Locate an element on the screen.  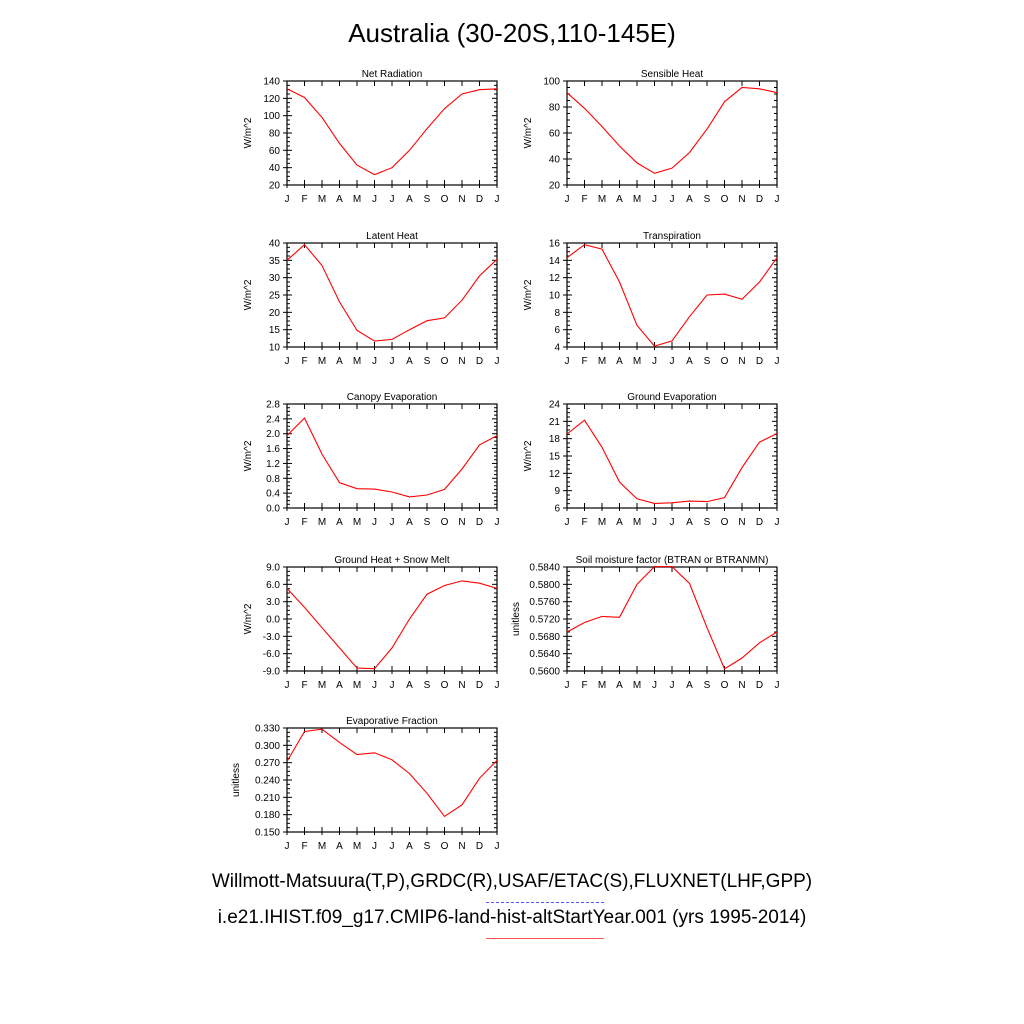
y-tick-label: 0.5680 is located at coordinates (544, 637).